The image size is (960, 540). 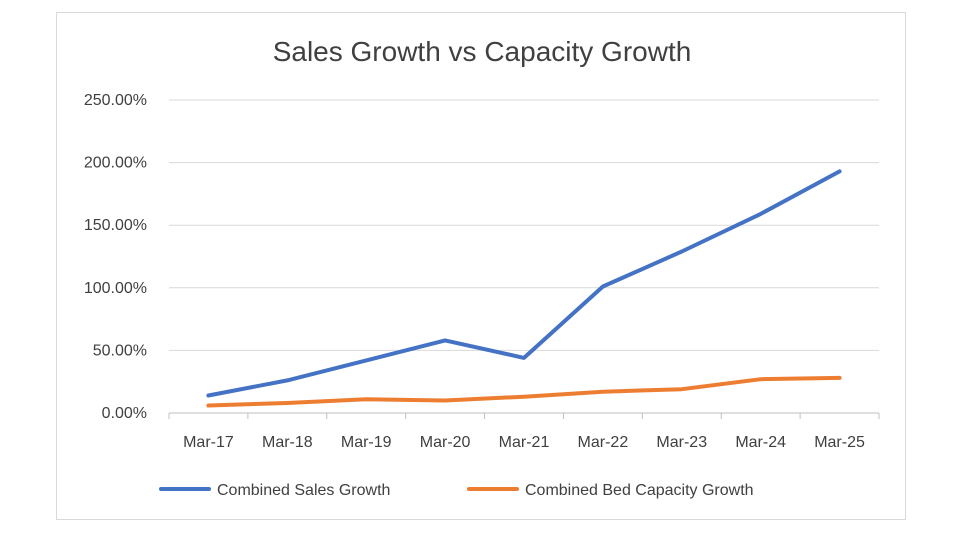 What do you see at coordinates (524, 442) in the screenshot?
I see `x-tick-label: Mar-21` at bounding box center [524, 442].